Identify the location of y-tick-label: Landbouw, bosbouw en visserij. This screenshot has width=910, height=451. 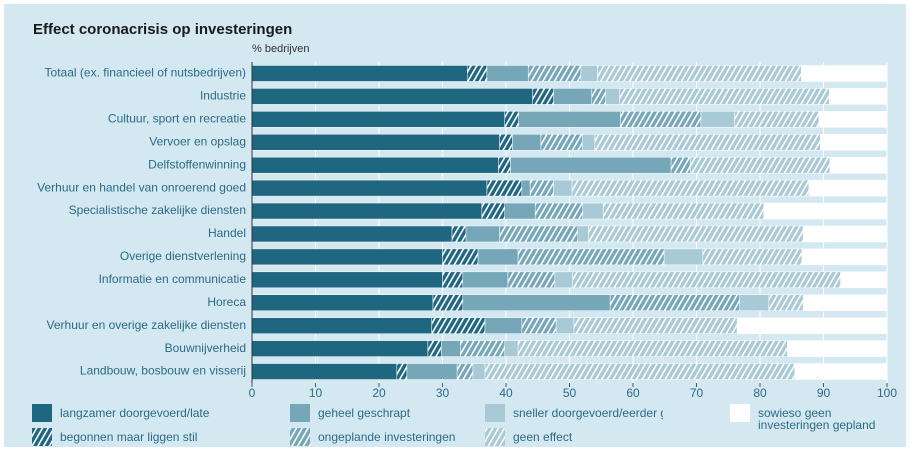
(163, 371).